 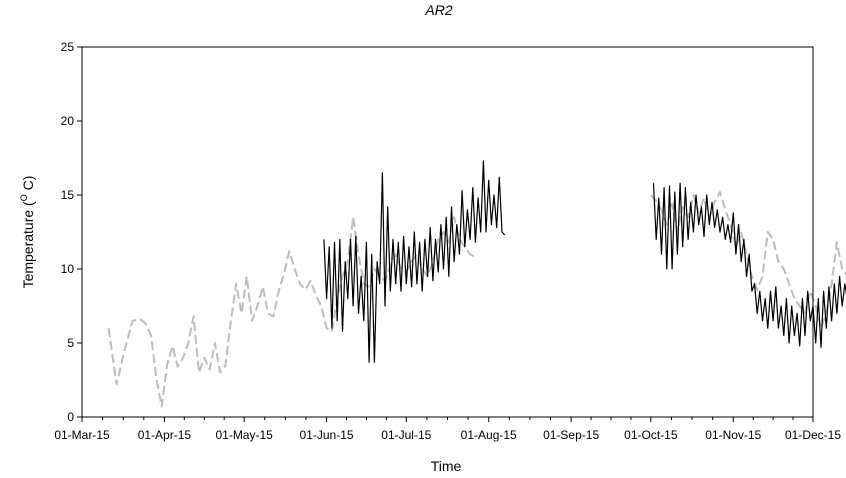 What do you see at coordinates (68, 195) in the screenshot?
I see `y-tick-label: 15` at bounding box center [68, 195].